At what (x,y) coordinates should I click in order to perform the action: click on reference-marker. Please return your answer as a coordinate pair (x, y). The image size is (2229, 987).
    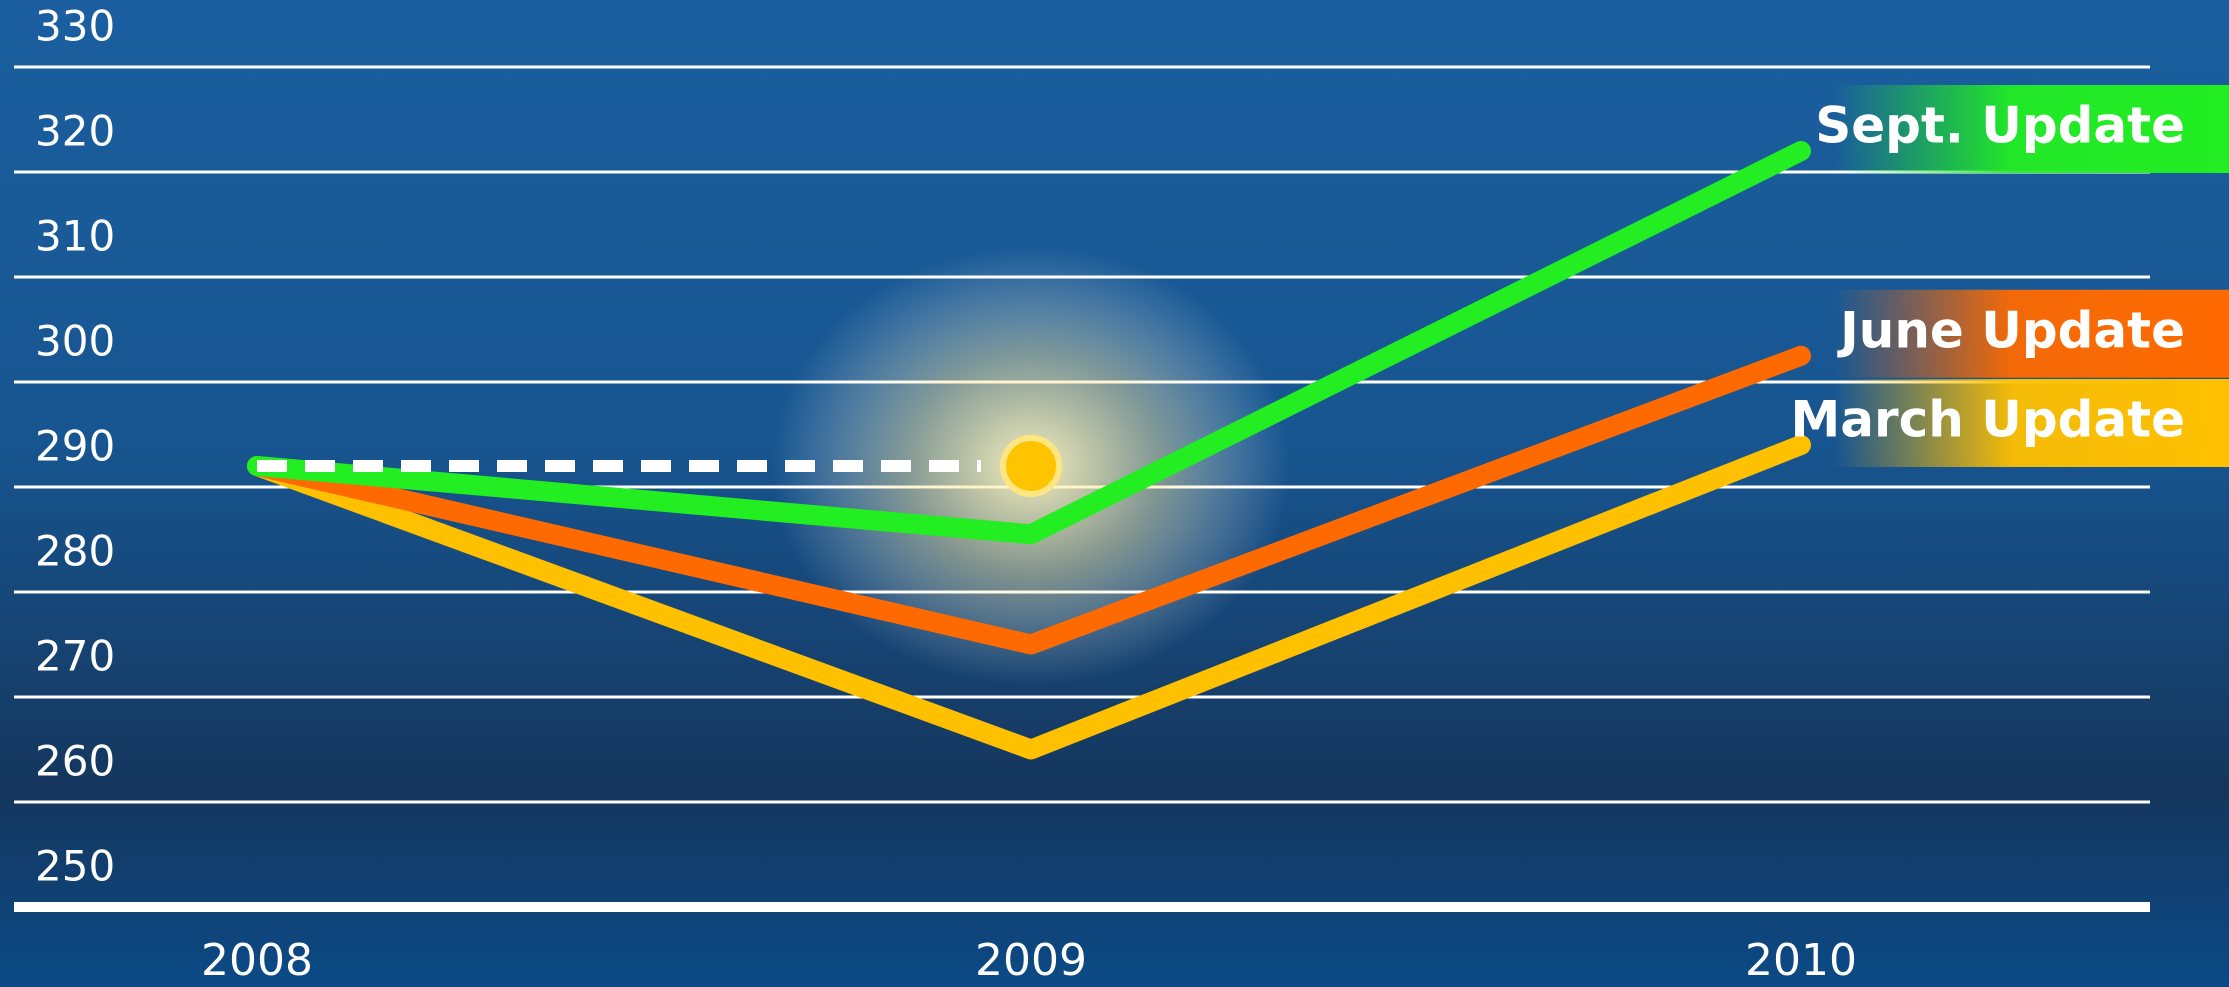
    Looking at the image, I should click on (1031, 466).